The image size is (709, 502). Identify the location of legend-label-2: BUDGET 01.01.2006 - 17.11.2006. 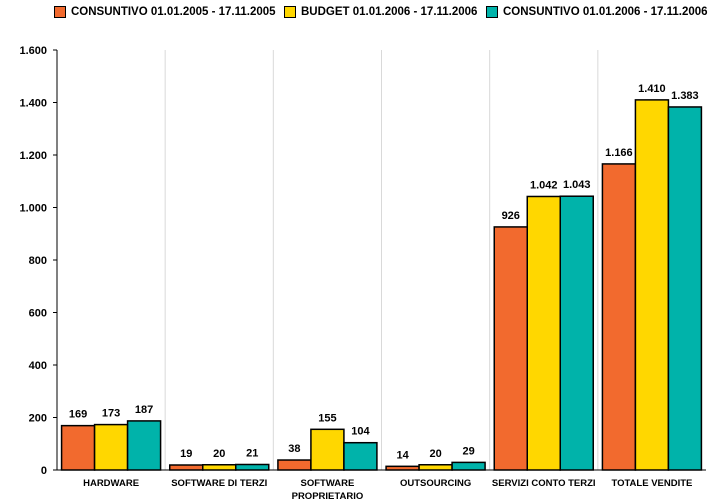
(389, 12).